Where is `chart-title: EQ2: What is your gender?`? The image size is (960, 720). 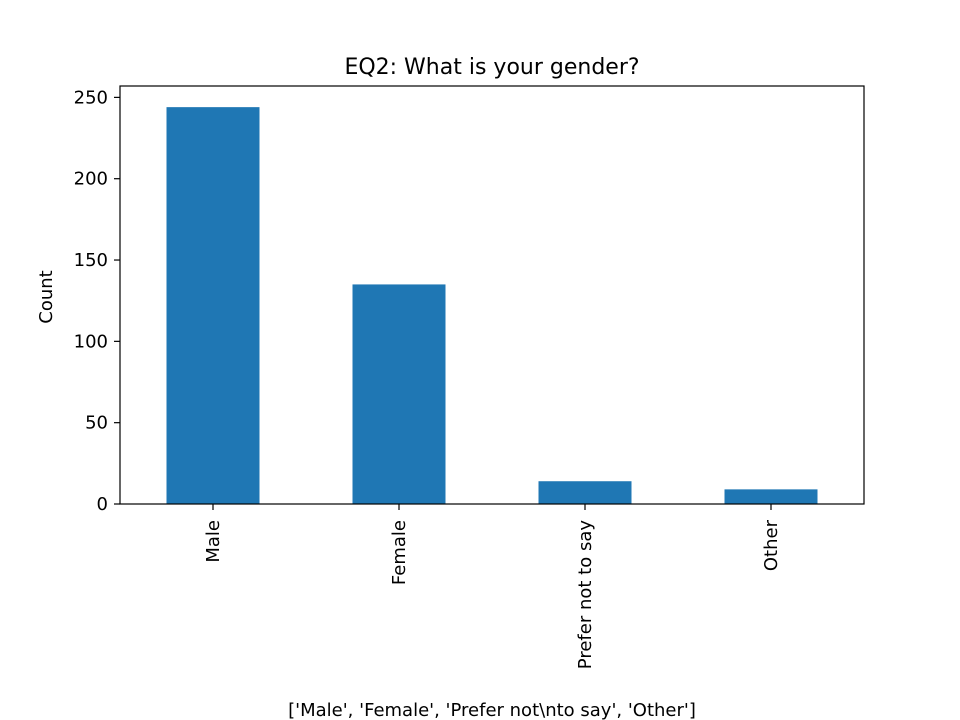 chart-title: EQ2: What is your gender? is located at coordinates (491, 67).